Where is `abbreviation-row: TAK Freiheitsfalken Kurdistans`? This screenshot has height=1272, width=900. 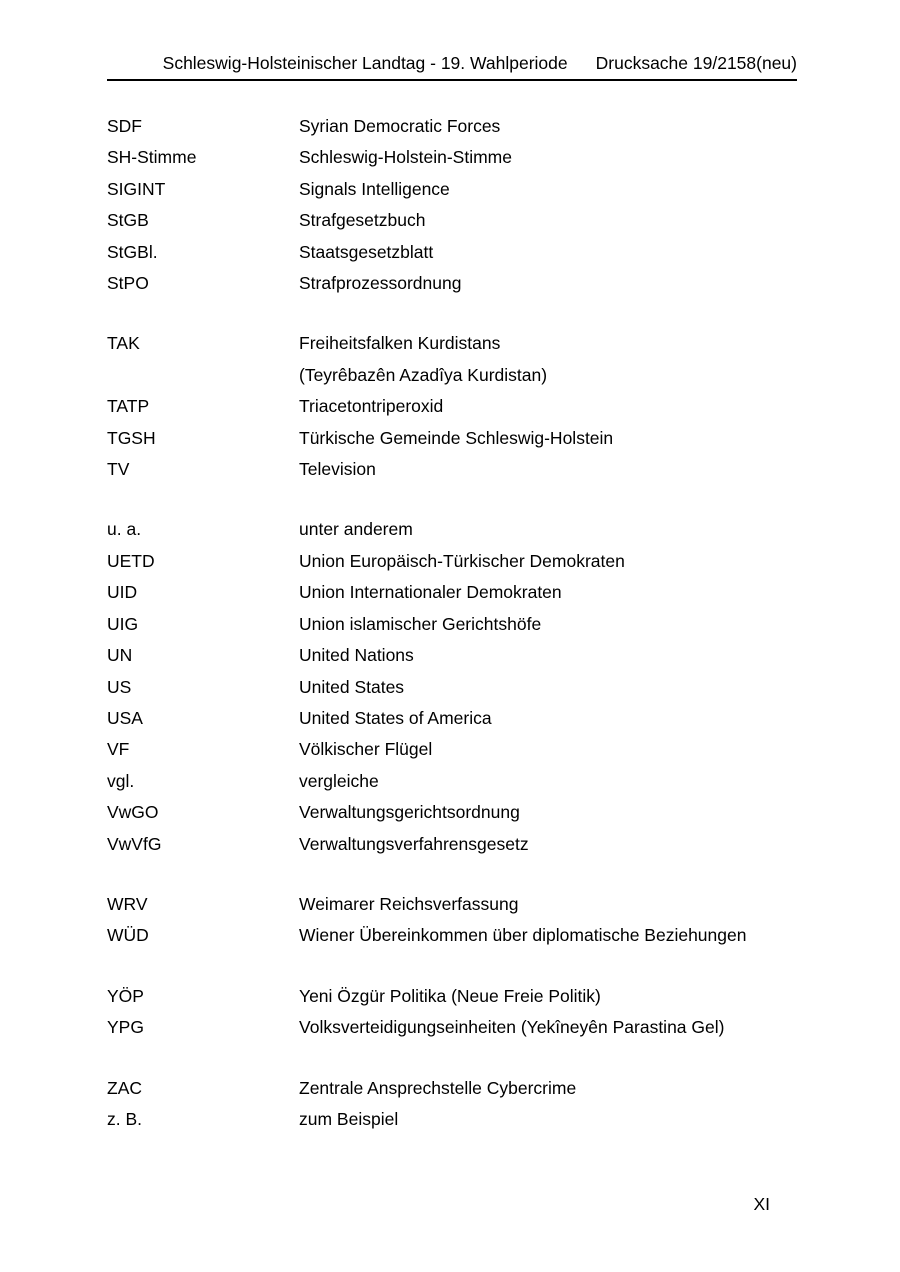
abbreviation-row: TAK Freiheitsfalken Kurdistans is located at coordinates (452, 343).